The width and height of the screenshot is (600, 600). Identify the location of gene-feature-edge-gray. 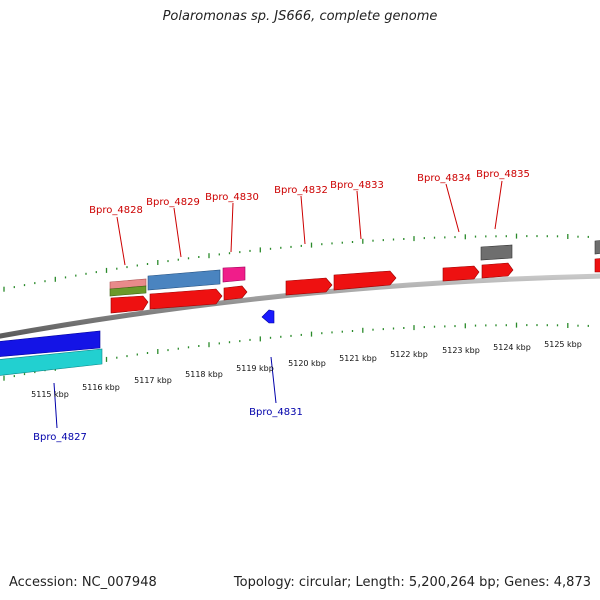
(597, 247).